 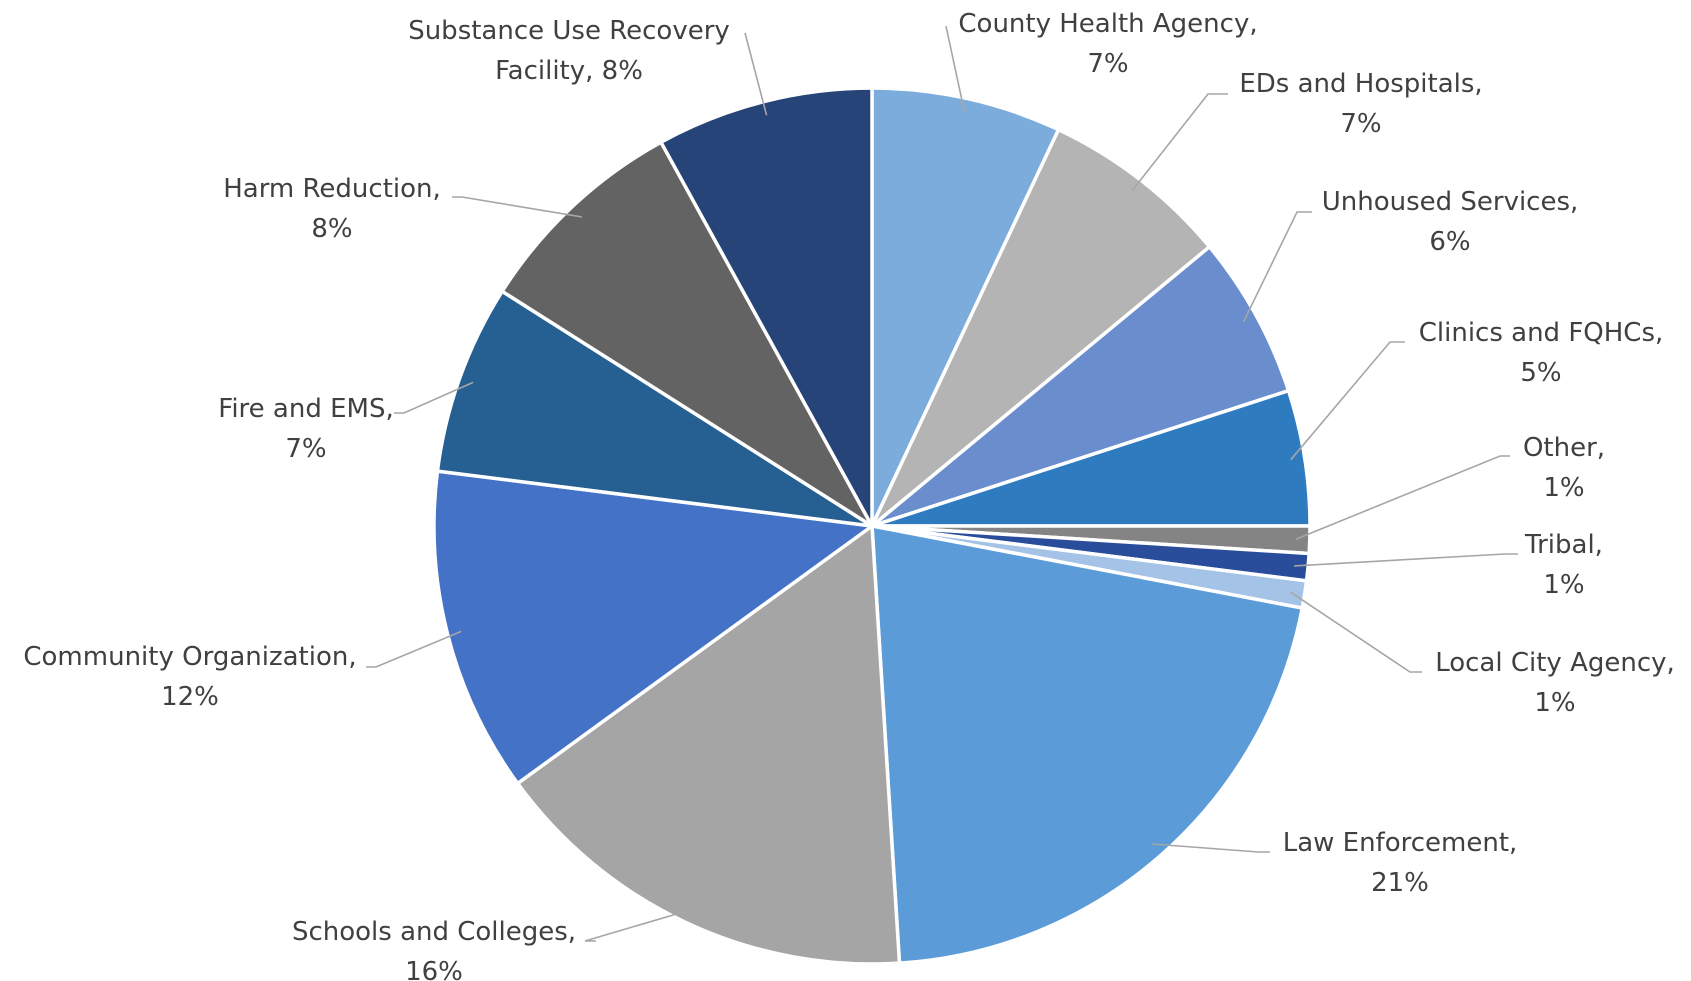 What do you see at coordinates (756, 74) in the screenshot?
I see `leader-line-substance-use-recovery-facility` at bounding box center [756, 74].